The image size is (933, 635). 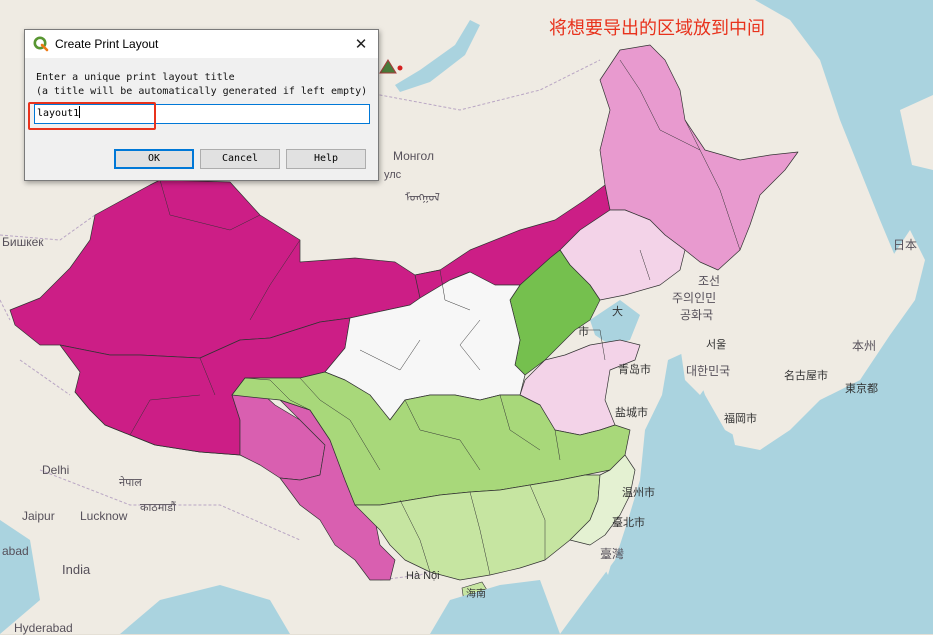 I want to click on region-southeast-coast, so click(x=602, y=500).